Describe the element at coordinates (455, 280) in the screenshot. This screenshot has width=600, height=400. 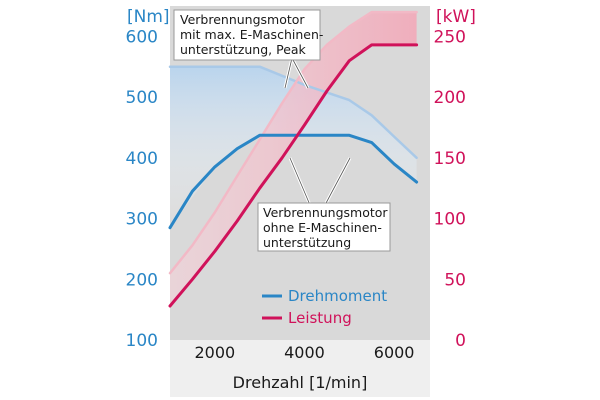
I see `y-right-tick-label: 50` at that location.